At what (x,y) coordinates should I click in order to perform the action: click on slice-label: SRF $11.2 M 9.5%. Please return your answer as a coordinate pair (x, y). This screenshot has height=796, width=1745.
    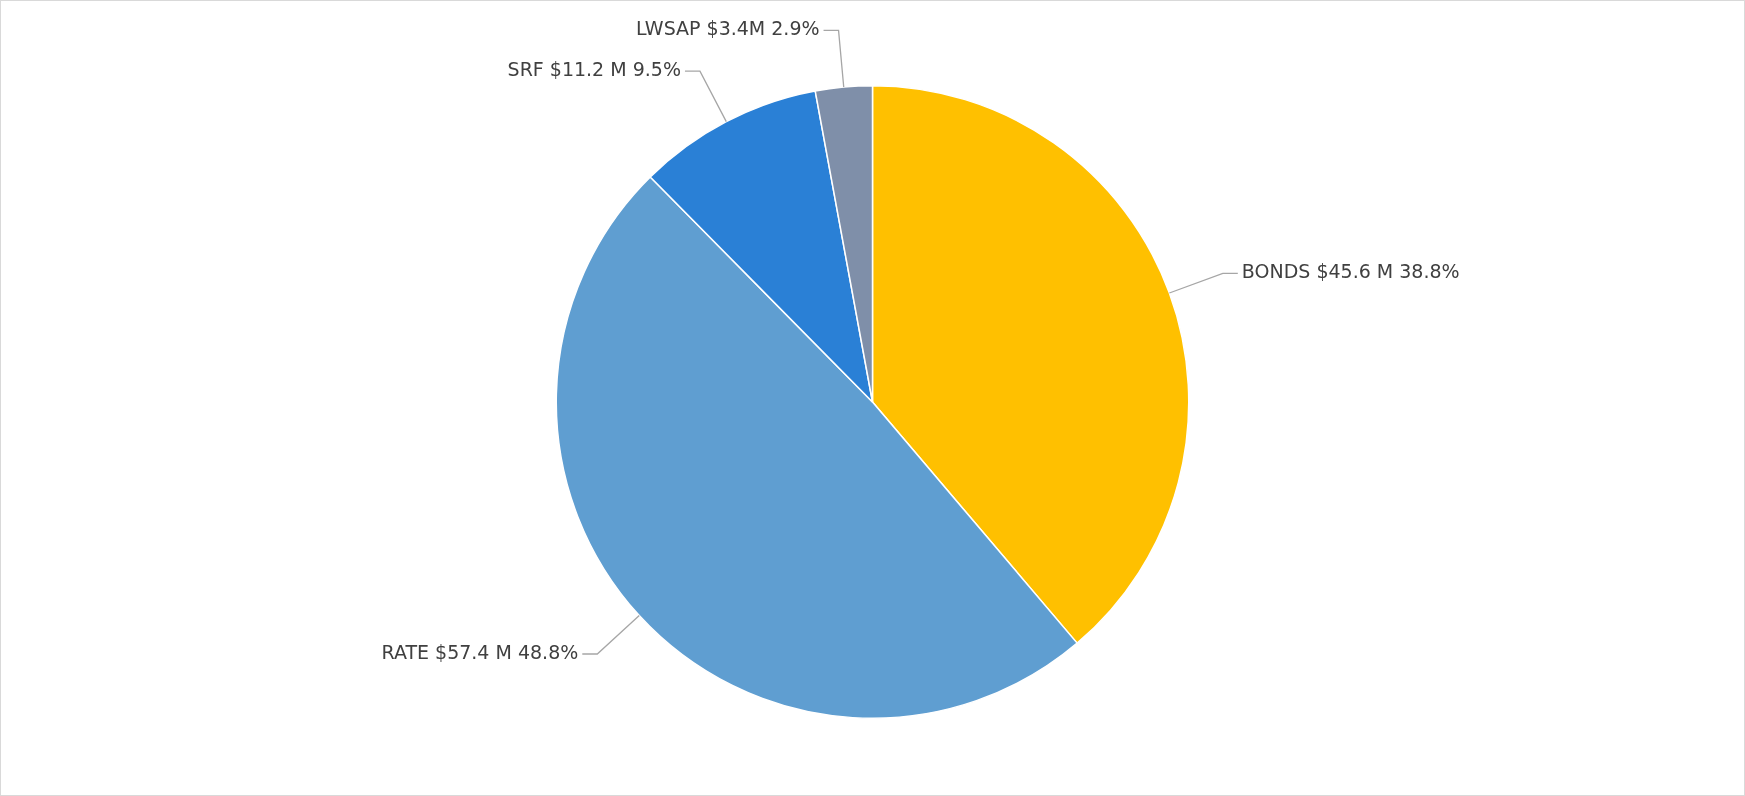
    Looking at the image, I should click on (594, 69).